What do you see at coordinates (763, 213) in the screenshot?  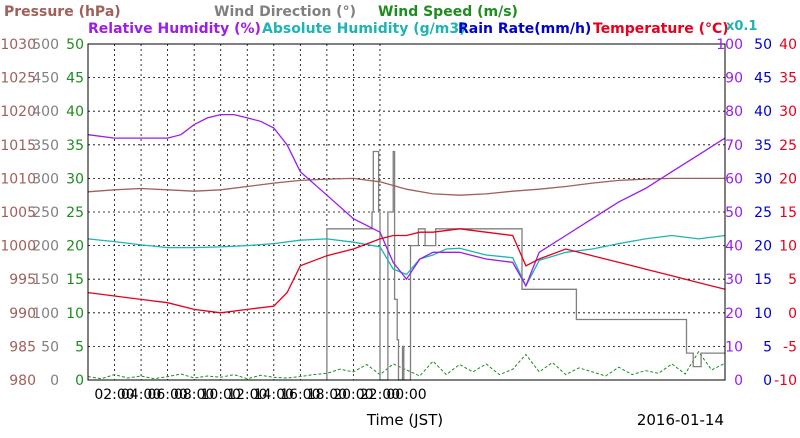 I see `rain-rate-tick: 25` at bounding box center [763, 213].